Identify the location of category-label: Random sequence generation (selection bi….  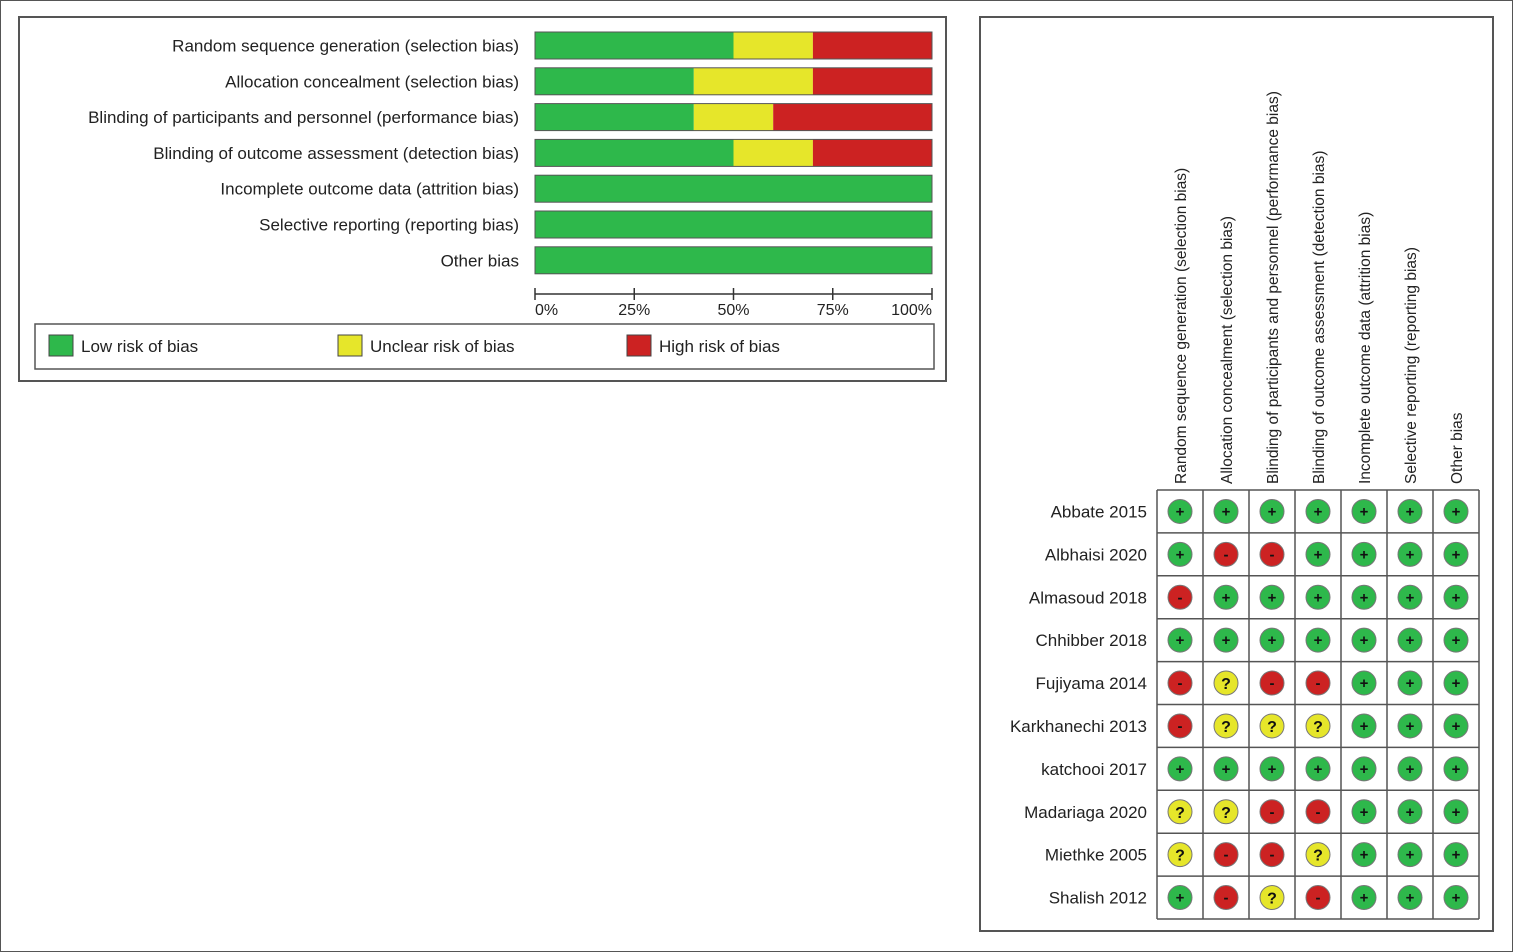
(345, 46).